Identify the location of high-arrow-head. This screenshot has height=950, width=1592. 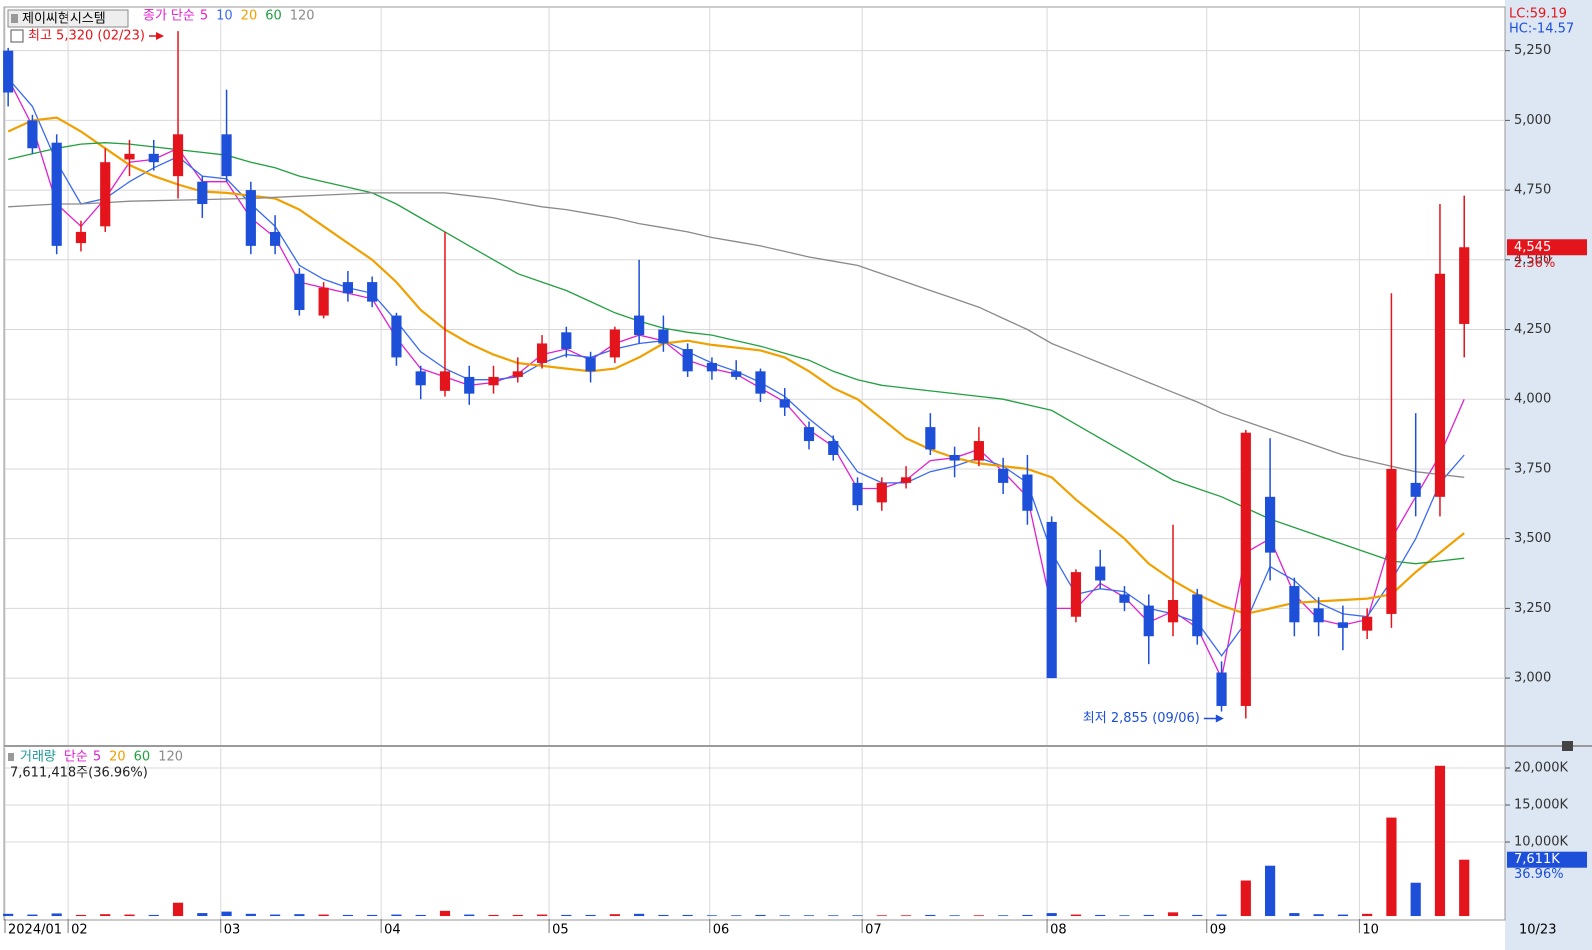
(160, 36).